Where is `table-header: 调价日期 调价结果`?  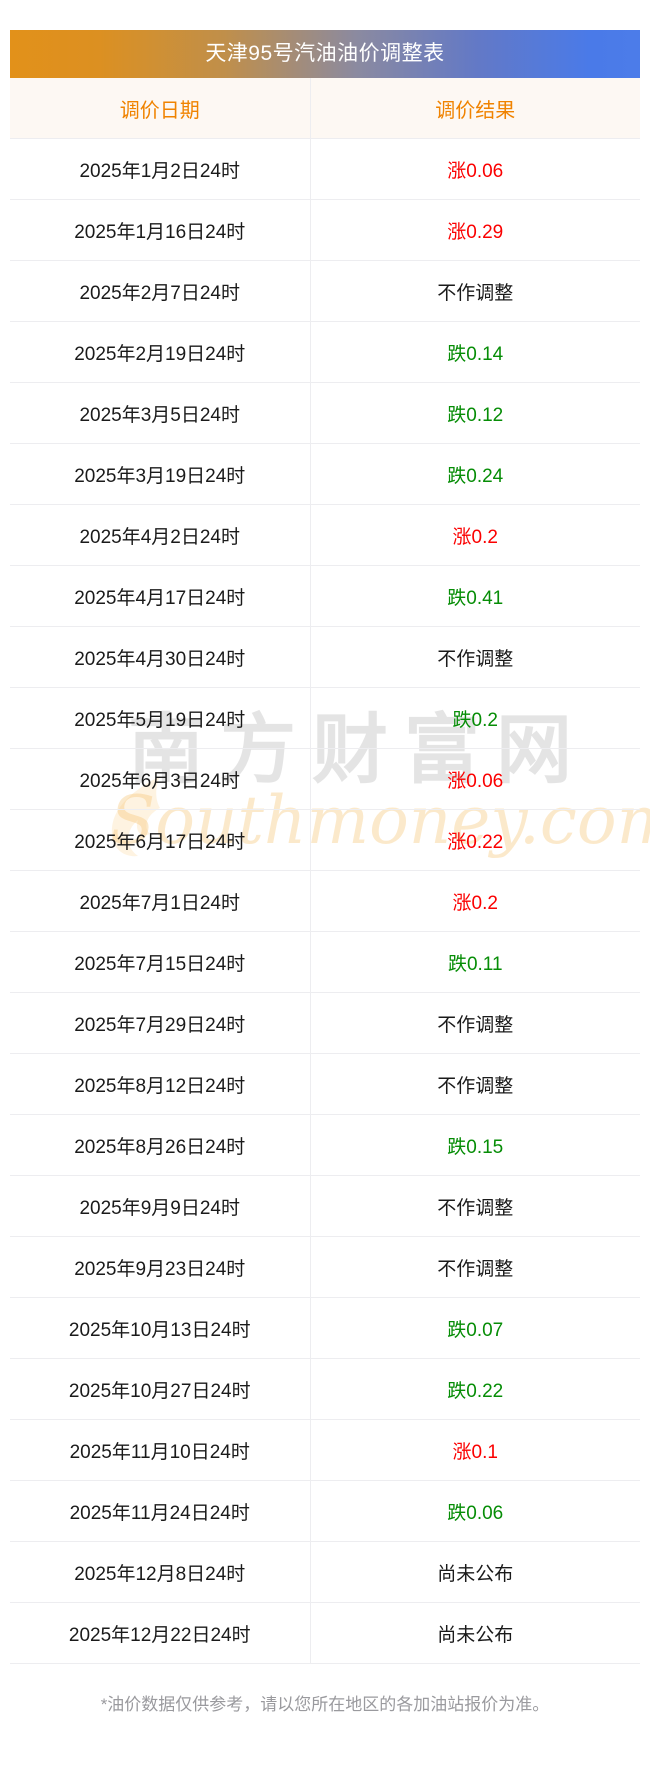
table-header: 调价日期 调价结果 is located at coordinates (325, 108).